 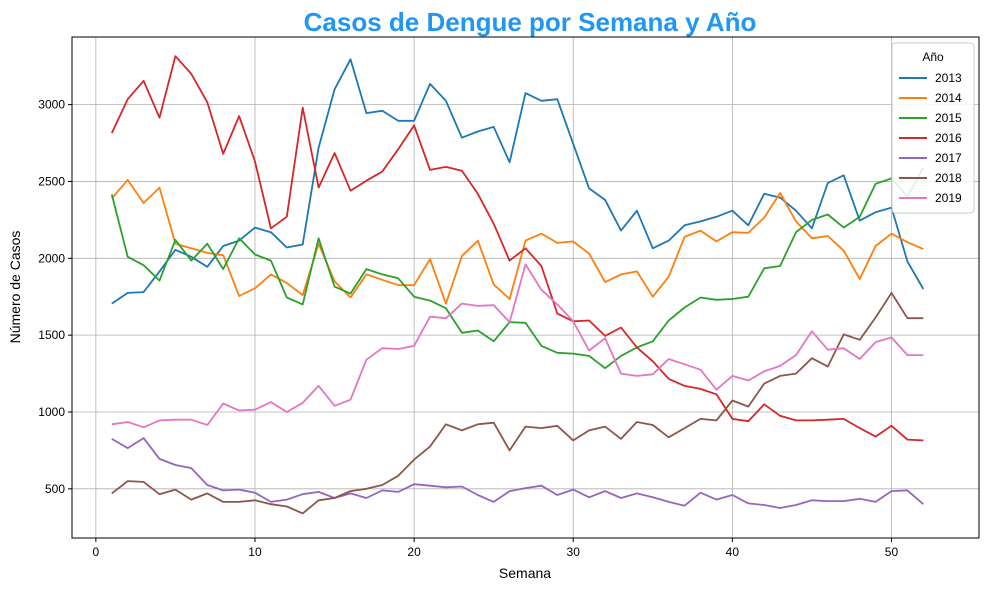 What do you see at coordinates (55, 489) in the screenshot?
I see `y-tick-label: 500` at bounding box center [55, 489].